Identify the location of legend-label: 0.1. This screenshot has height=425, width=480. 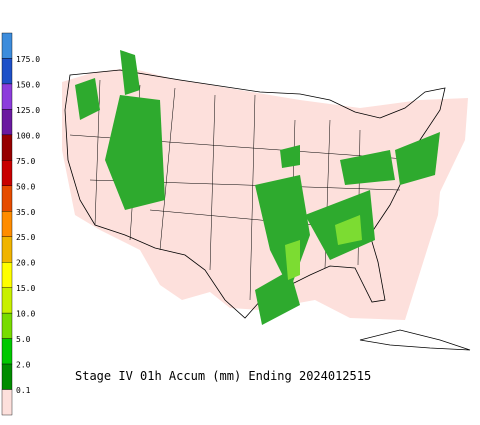
(23, 390).